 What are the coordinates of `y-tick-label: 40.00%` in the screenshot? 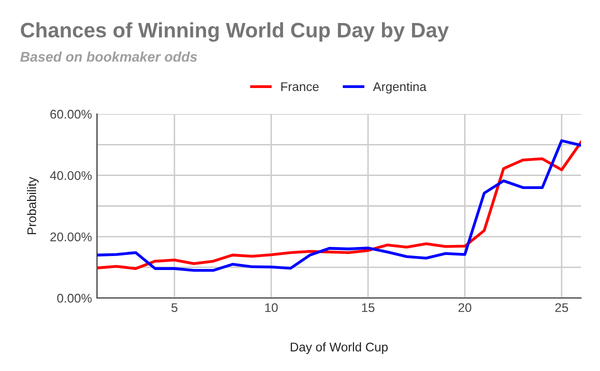 It's located at (71, 175).